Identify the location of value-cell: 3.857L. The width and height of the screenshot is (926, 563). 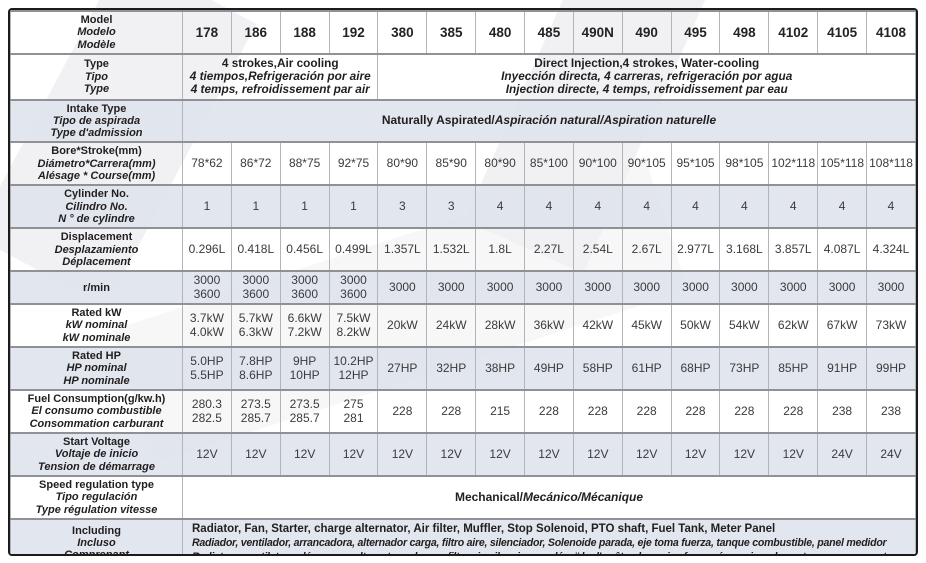
(793, 250).